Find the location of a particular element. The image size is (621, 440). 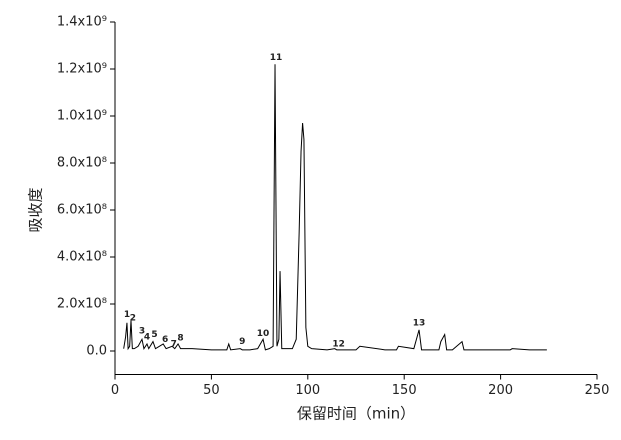

peak-label: 7 is located at coordinates (174, 344).